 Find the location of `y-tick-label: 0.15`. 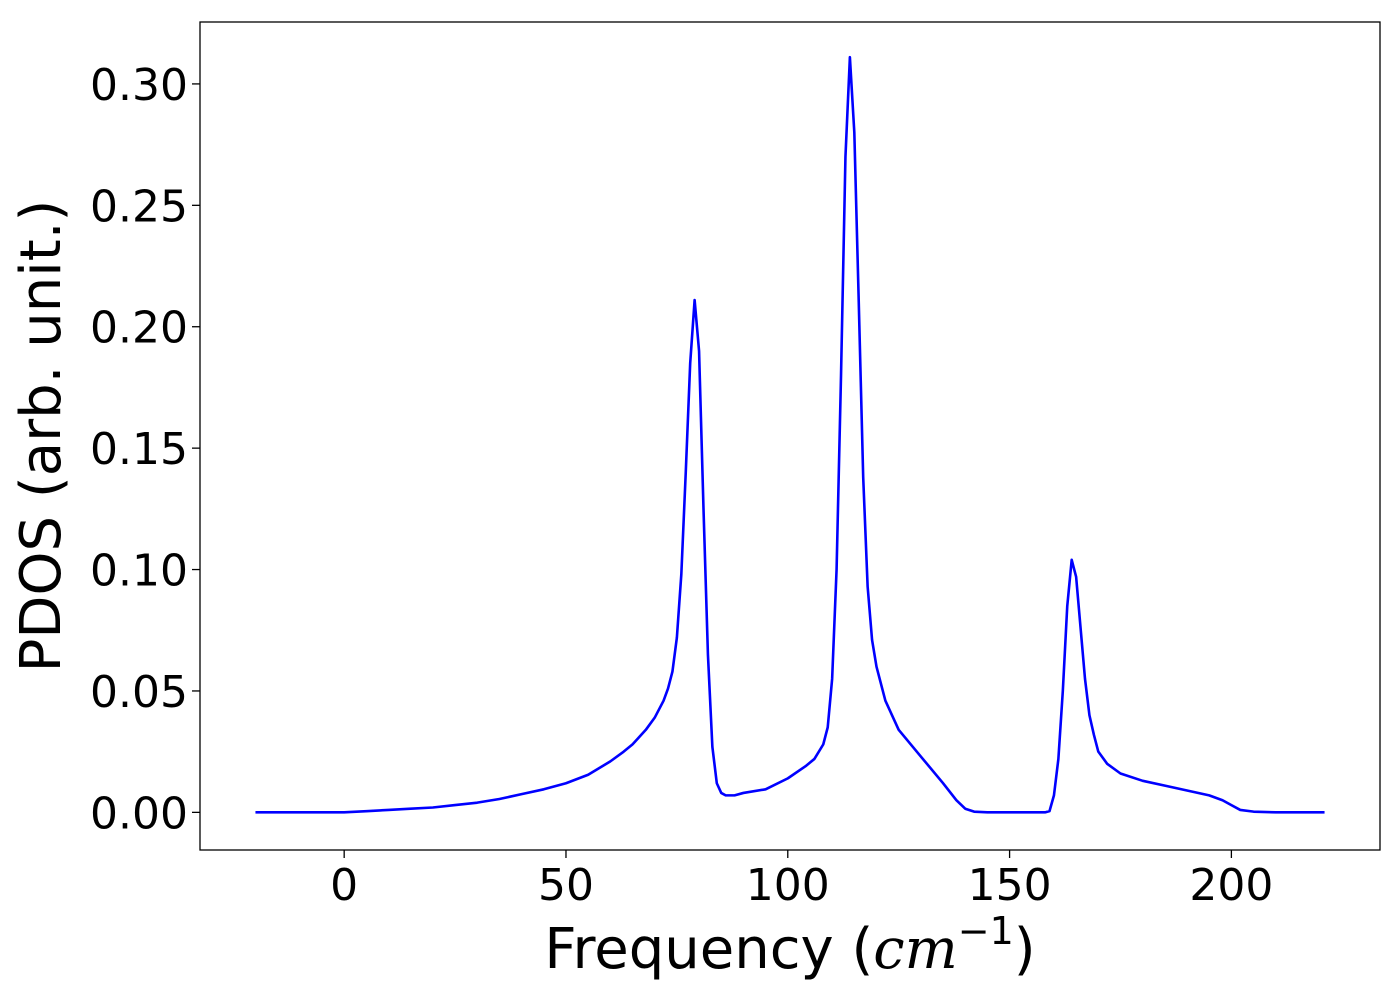

y-tick-label: 0.15 is located at coordinates (139, 449).